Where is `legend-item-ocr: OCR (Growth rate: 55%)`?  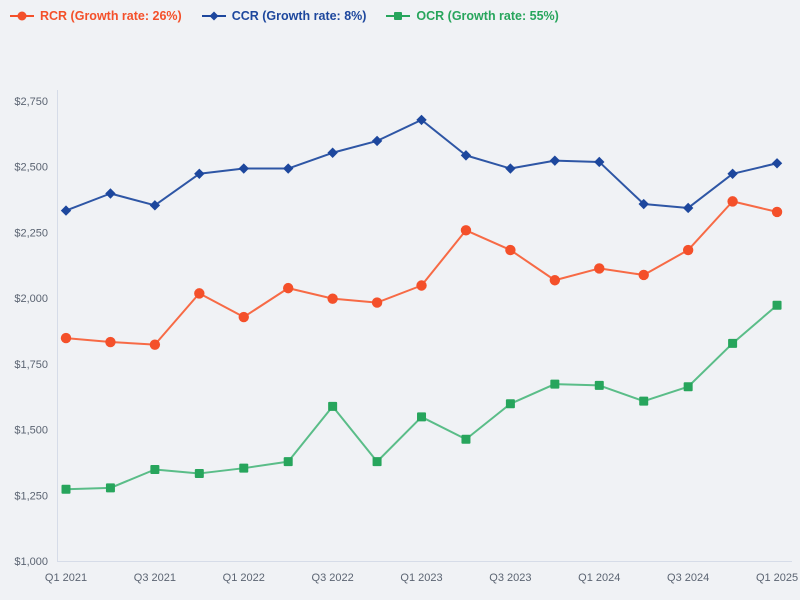 legend-item-ocr: OCR (Growth rate: 55%) is located at coordinates (472, 16).